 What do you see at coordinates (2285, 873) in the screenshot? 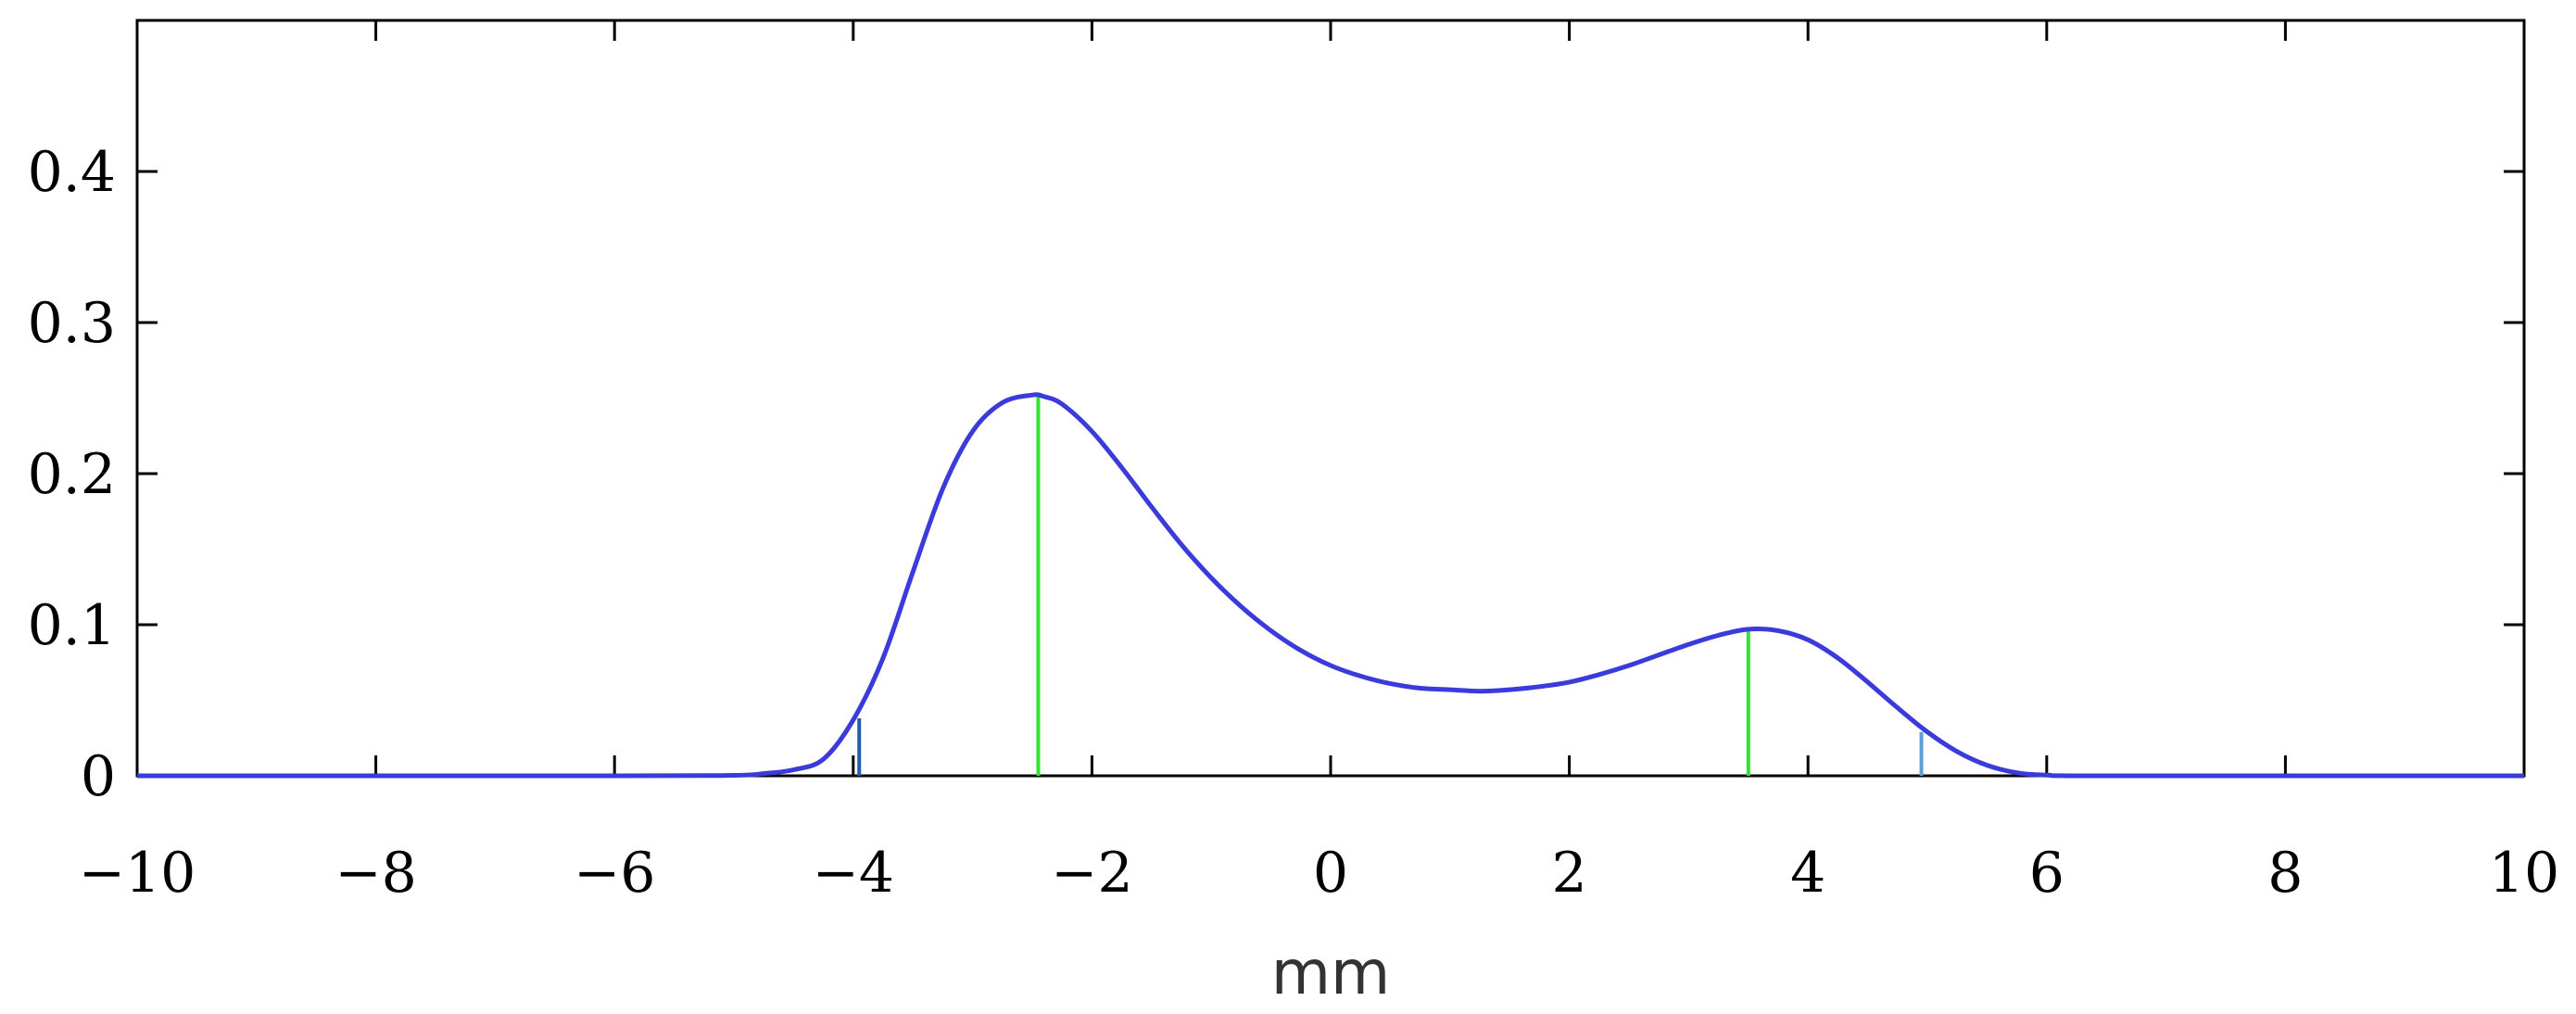
I see `x-tick-label: 8` at bounding box center [2285, 873].